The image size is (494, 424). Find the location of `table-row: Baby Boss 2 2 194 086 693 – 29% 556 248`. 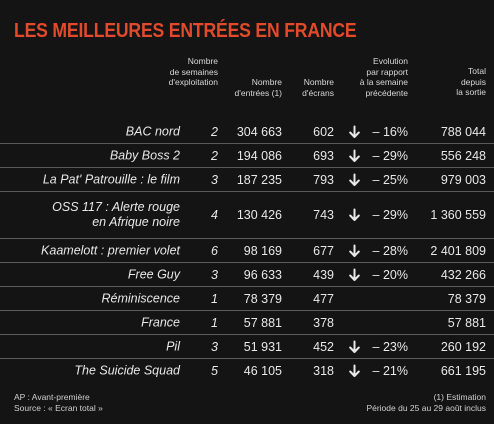

table-row: Baby Boss 2 2 194 086 693 – 29% 556 248 is located at coordinates (247, 156).